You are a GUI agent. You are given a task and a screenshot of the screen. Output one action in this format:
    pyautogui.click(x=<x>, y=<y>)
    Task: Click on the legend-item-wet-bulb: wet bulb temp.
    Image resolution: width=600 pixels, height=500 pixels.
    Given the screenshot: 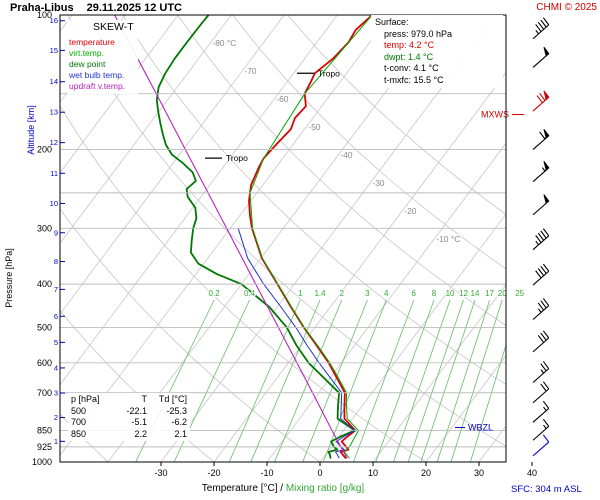 What is the action you would take?
    pyautogui.click(x=97, y=75)
    